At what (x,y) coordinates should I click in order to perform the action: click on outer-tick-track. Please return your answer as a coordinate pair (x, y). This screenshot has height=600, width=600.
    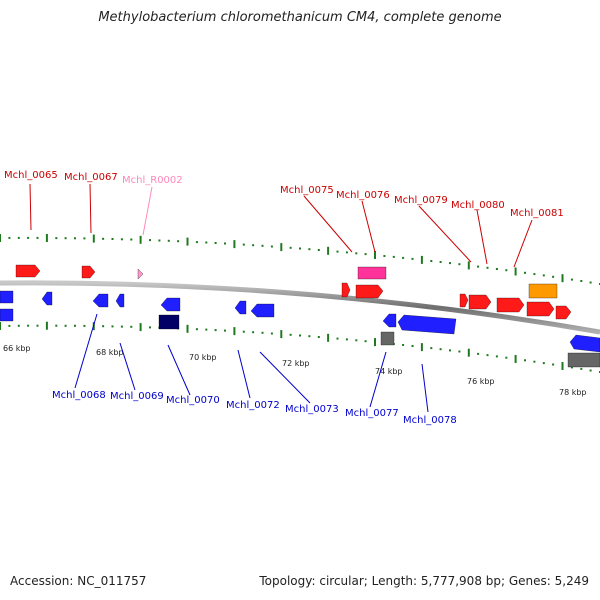
    Looking at the image, I should click on (300, 259).